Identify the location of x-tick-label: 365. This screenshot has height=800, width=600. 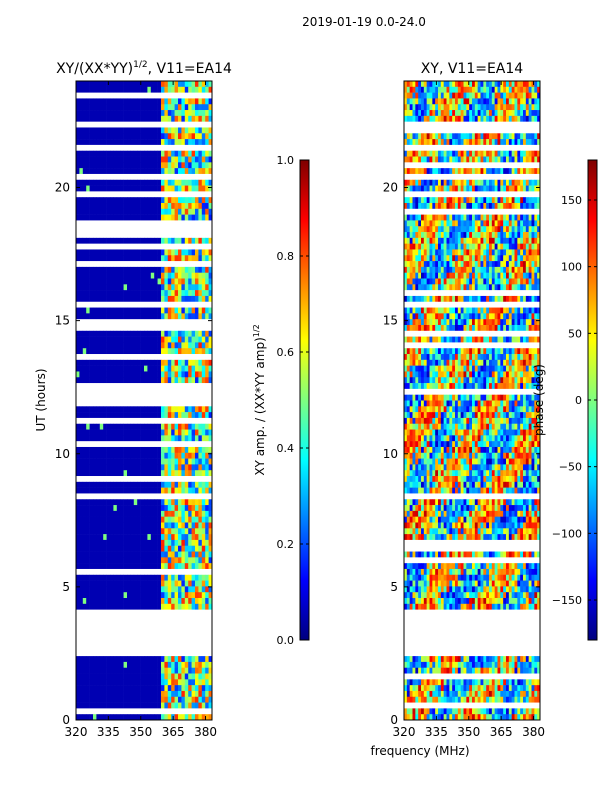
(173, 732).